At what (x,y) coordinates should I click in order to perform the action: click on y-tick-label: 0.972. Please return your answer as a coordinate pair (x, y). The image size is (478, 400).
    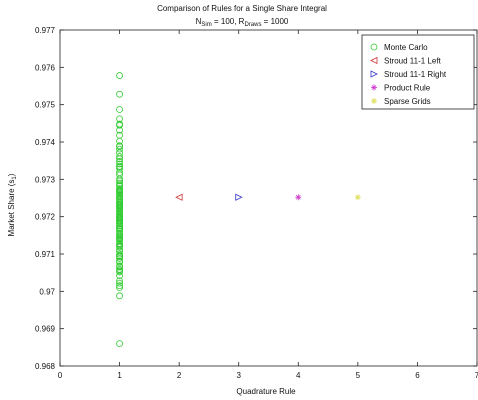
    Looking at the image, I should click on (45, 217).